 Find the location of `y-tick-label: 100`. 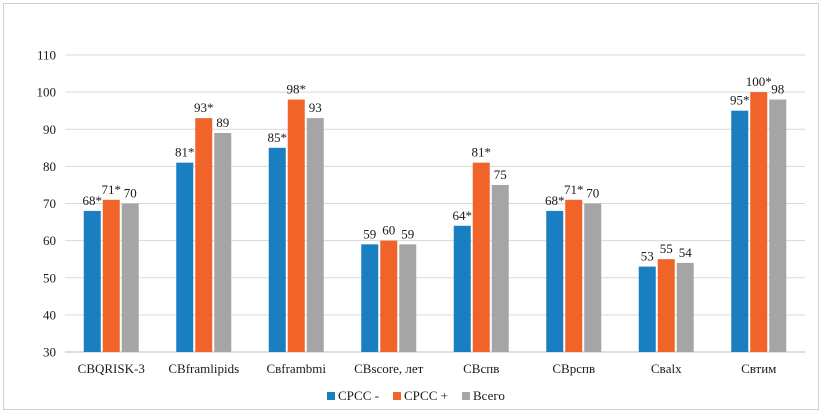

y-tick-label: 100 is located at coordinates (47, 92).